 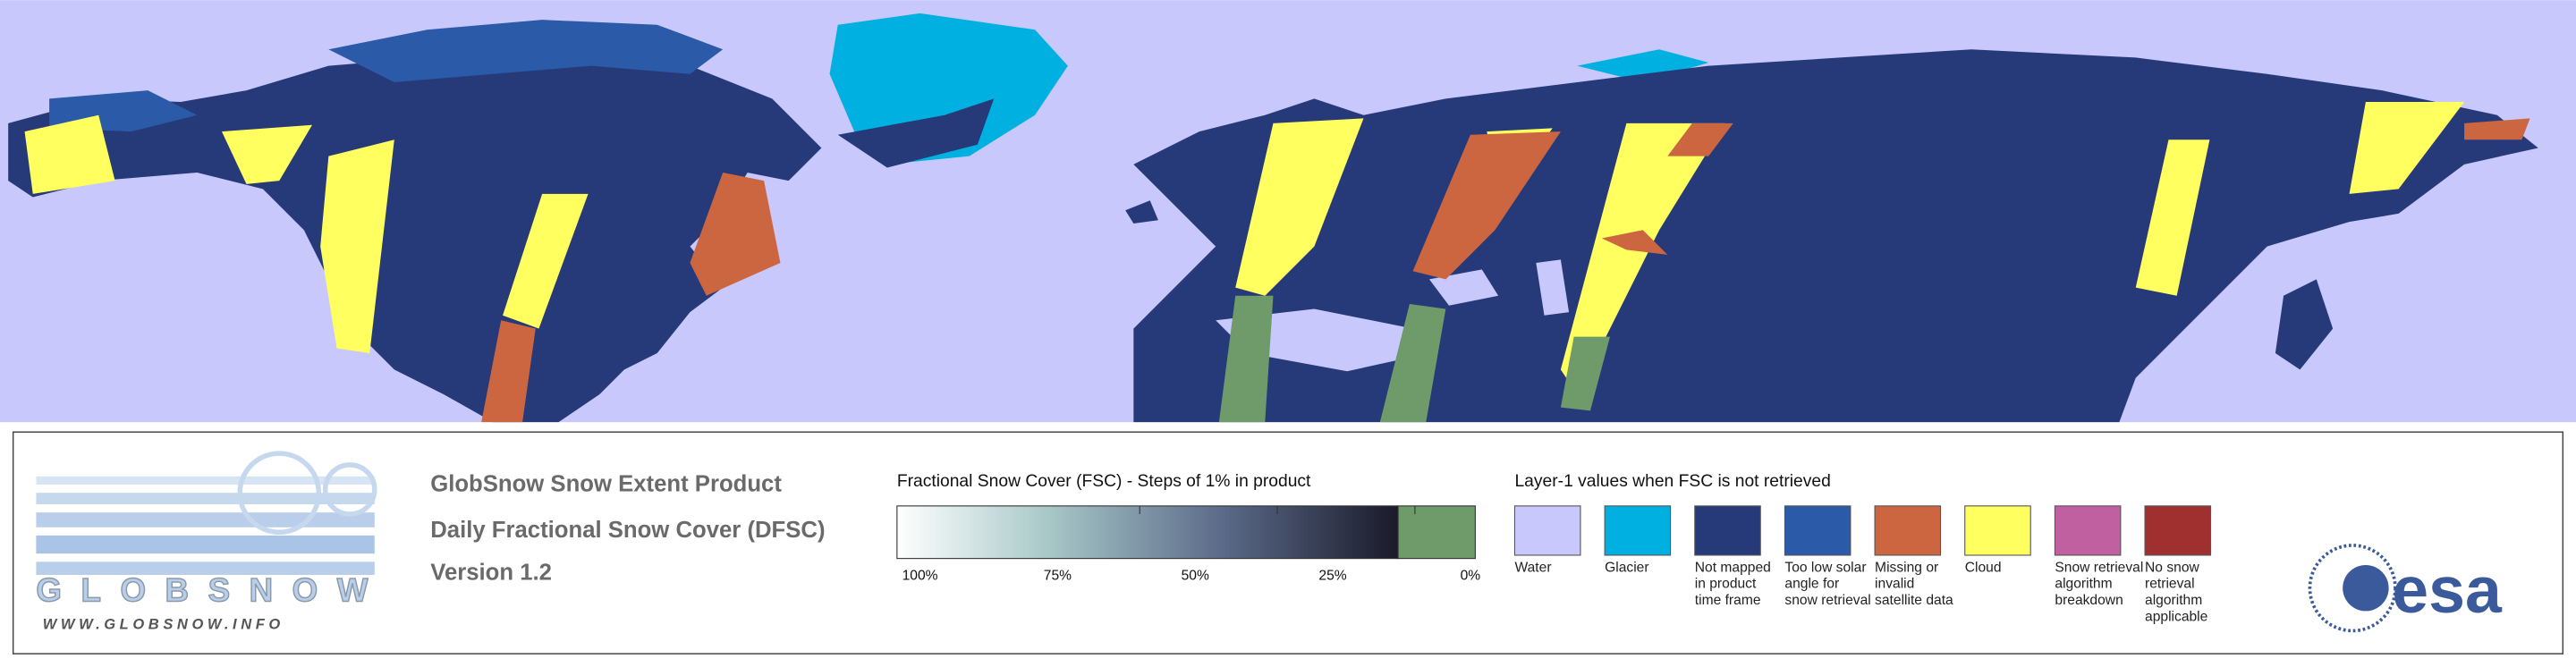 I want to click on legend-label: Too low solar angle for snow retrieval, so click(x=1827, y=583).